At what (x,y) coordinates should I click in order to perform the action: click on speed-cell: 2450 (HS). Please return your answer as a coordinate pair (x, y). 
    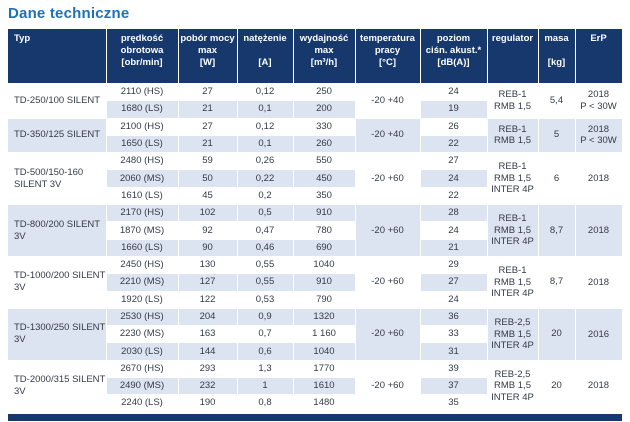
    Looking at the image, I should click on (142, 265).